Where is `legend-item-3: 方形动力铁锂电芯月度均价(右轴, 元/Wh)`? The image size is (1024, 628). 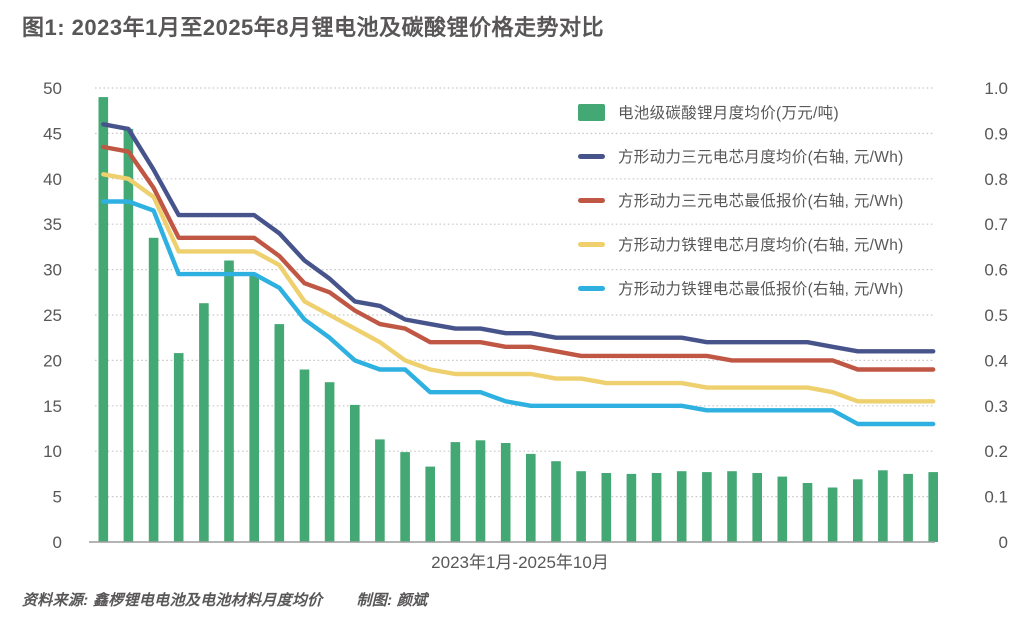 legend-item-3: 方形动力铁锂电芯月度均价(右轴, 元/Wh) is located at coordinates (741, 244).